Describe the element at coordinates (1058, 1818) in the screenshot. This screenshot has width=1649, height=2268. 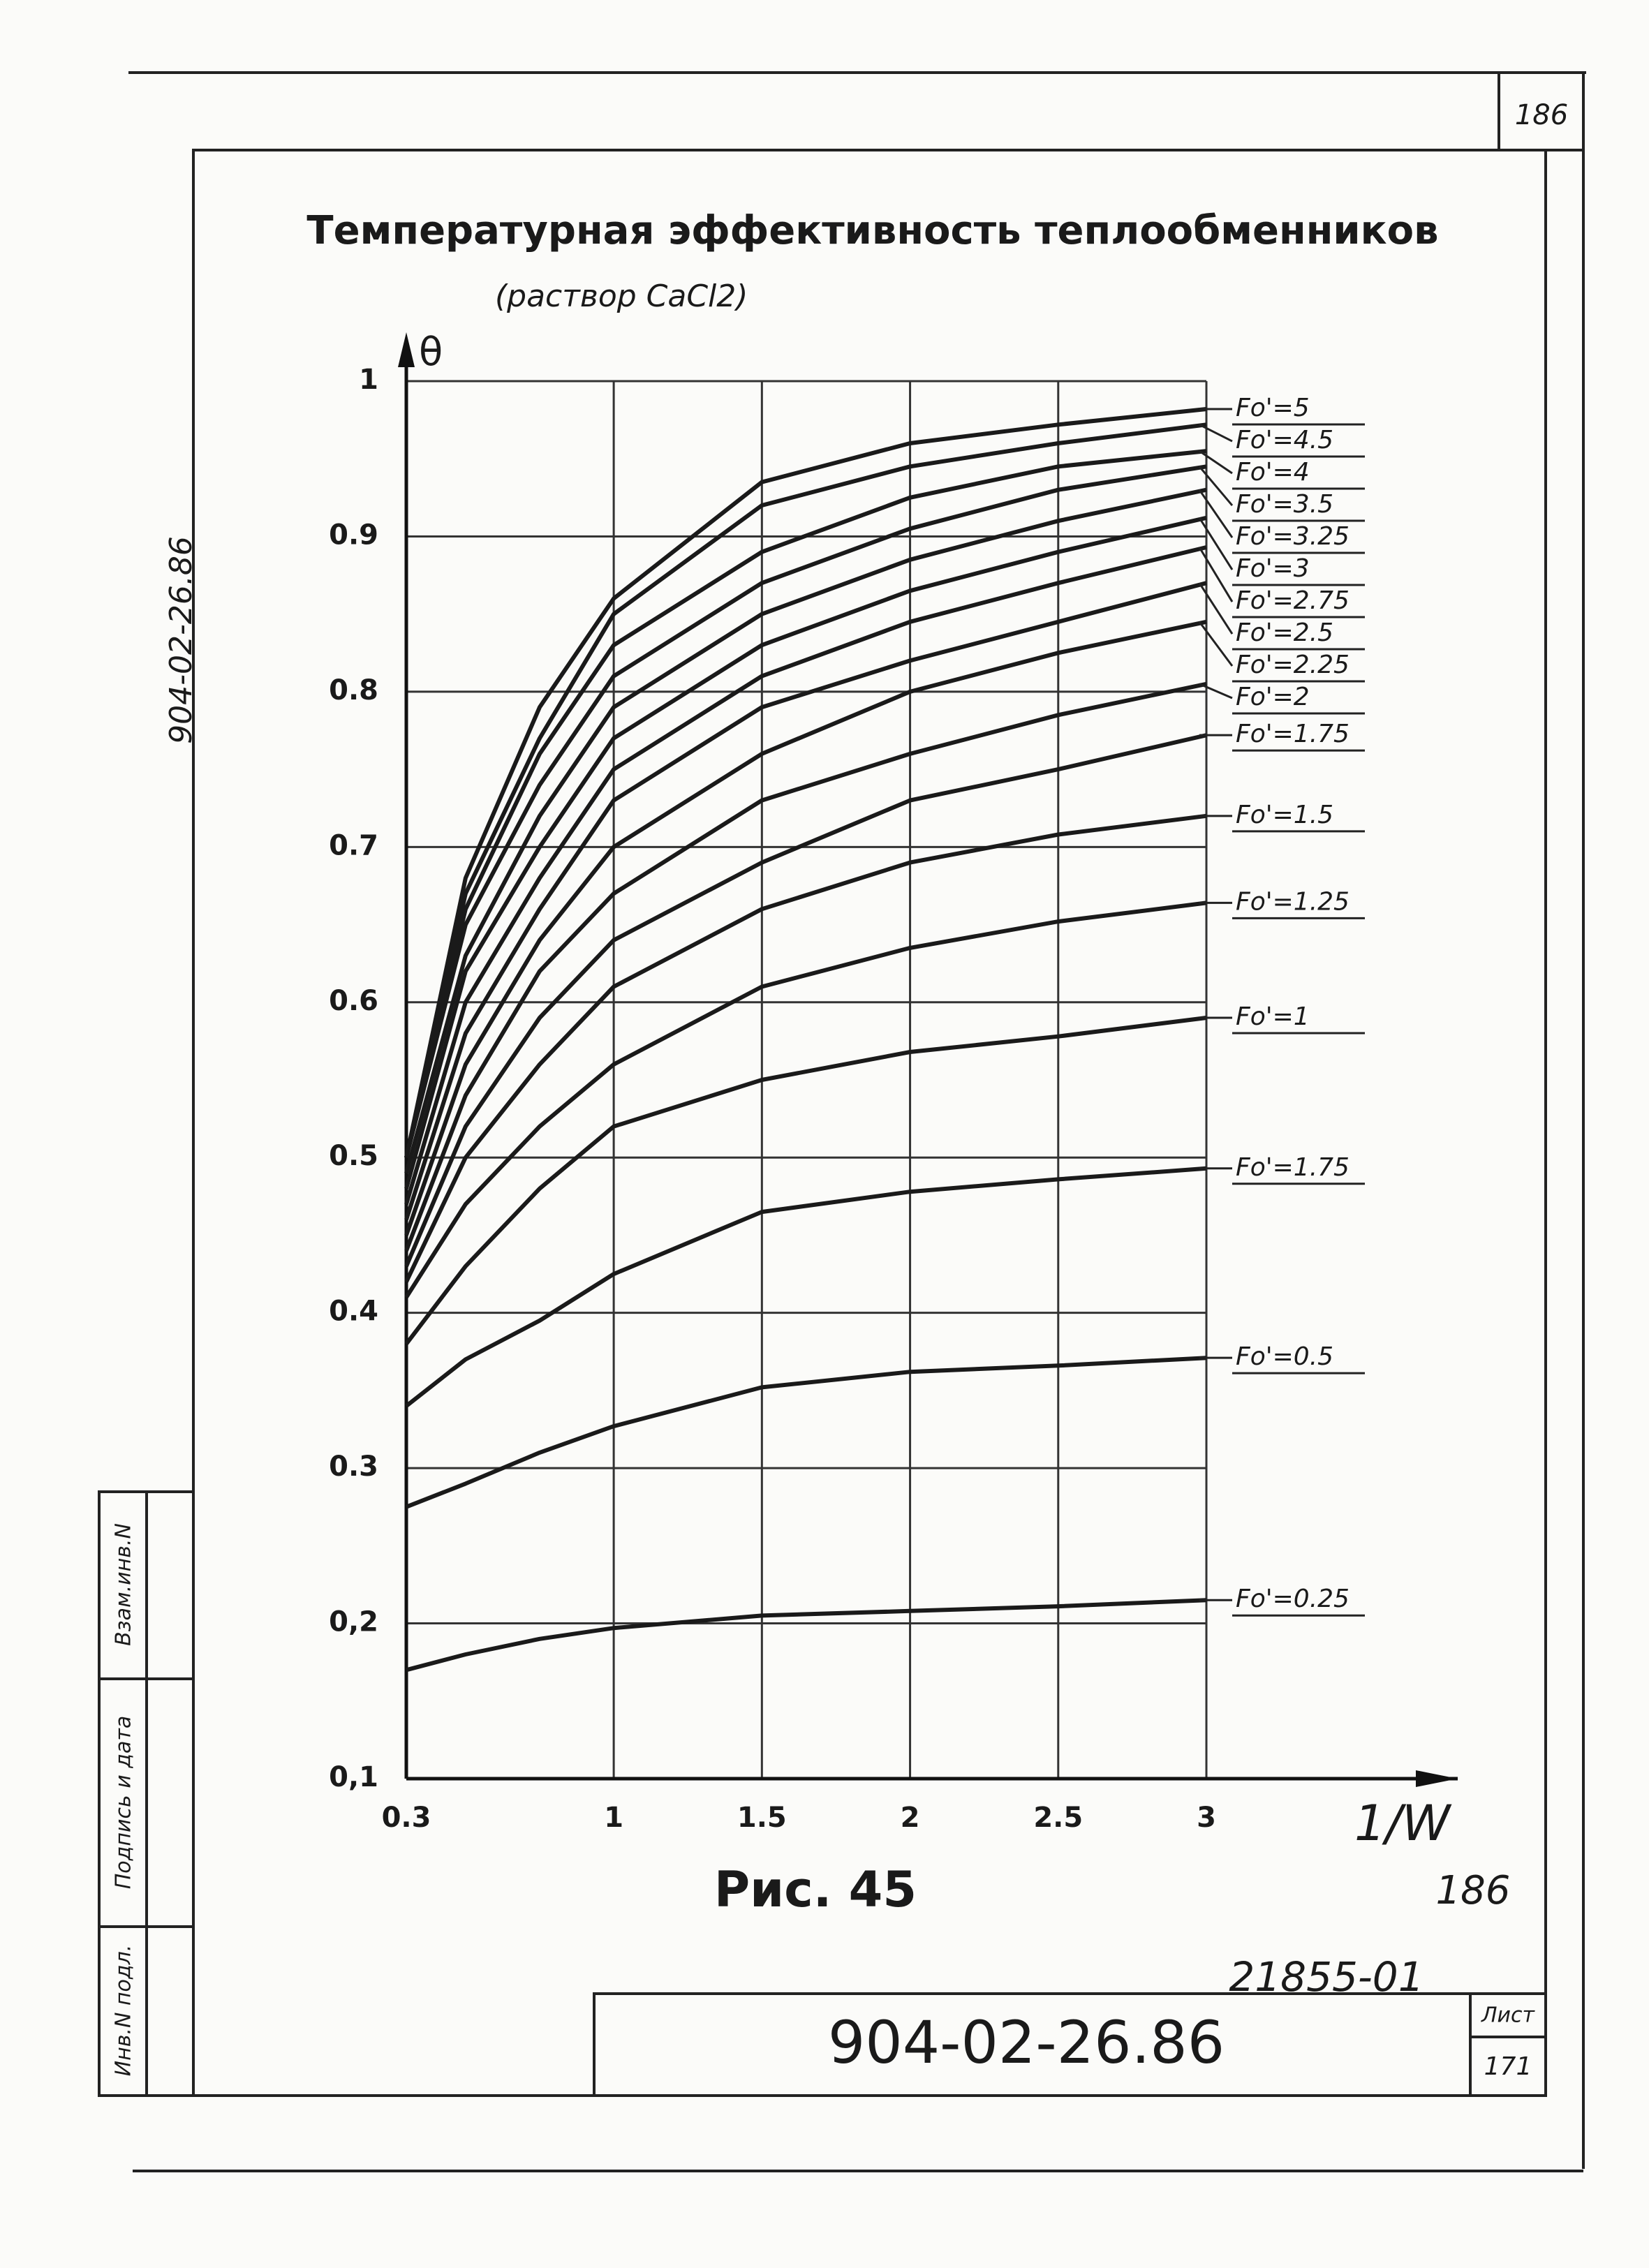
I see `x-tick-label: 2.5` at that location.